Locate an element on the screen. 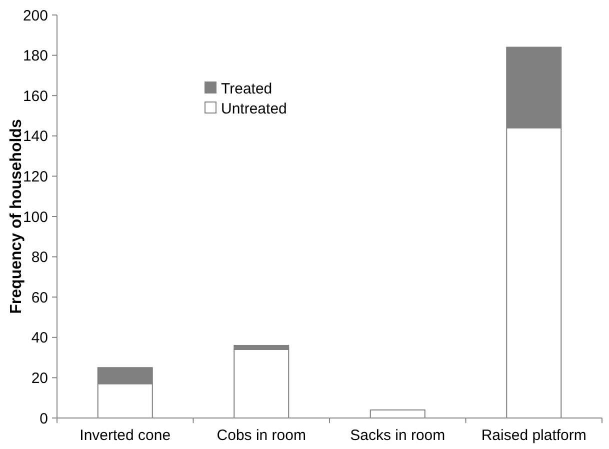 The width and height of the screenshot is (609, 449). y-tick-label: 160 is located at coordinates (35, 96).